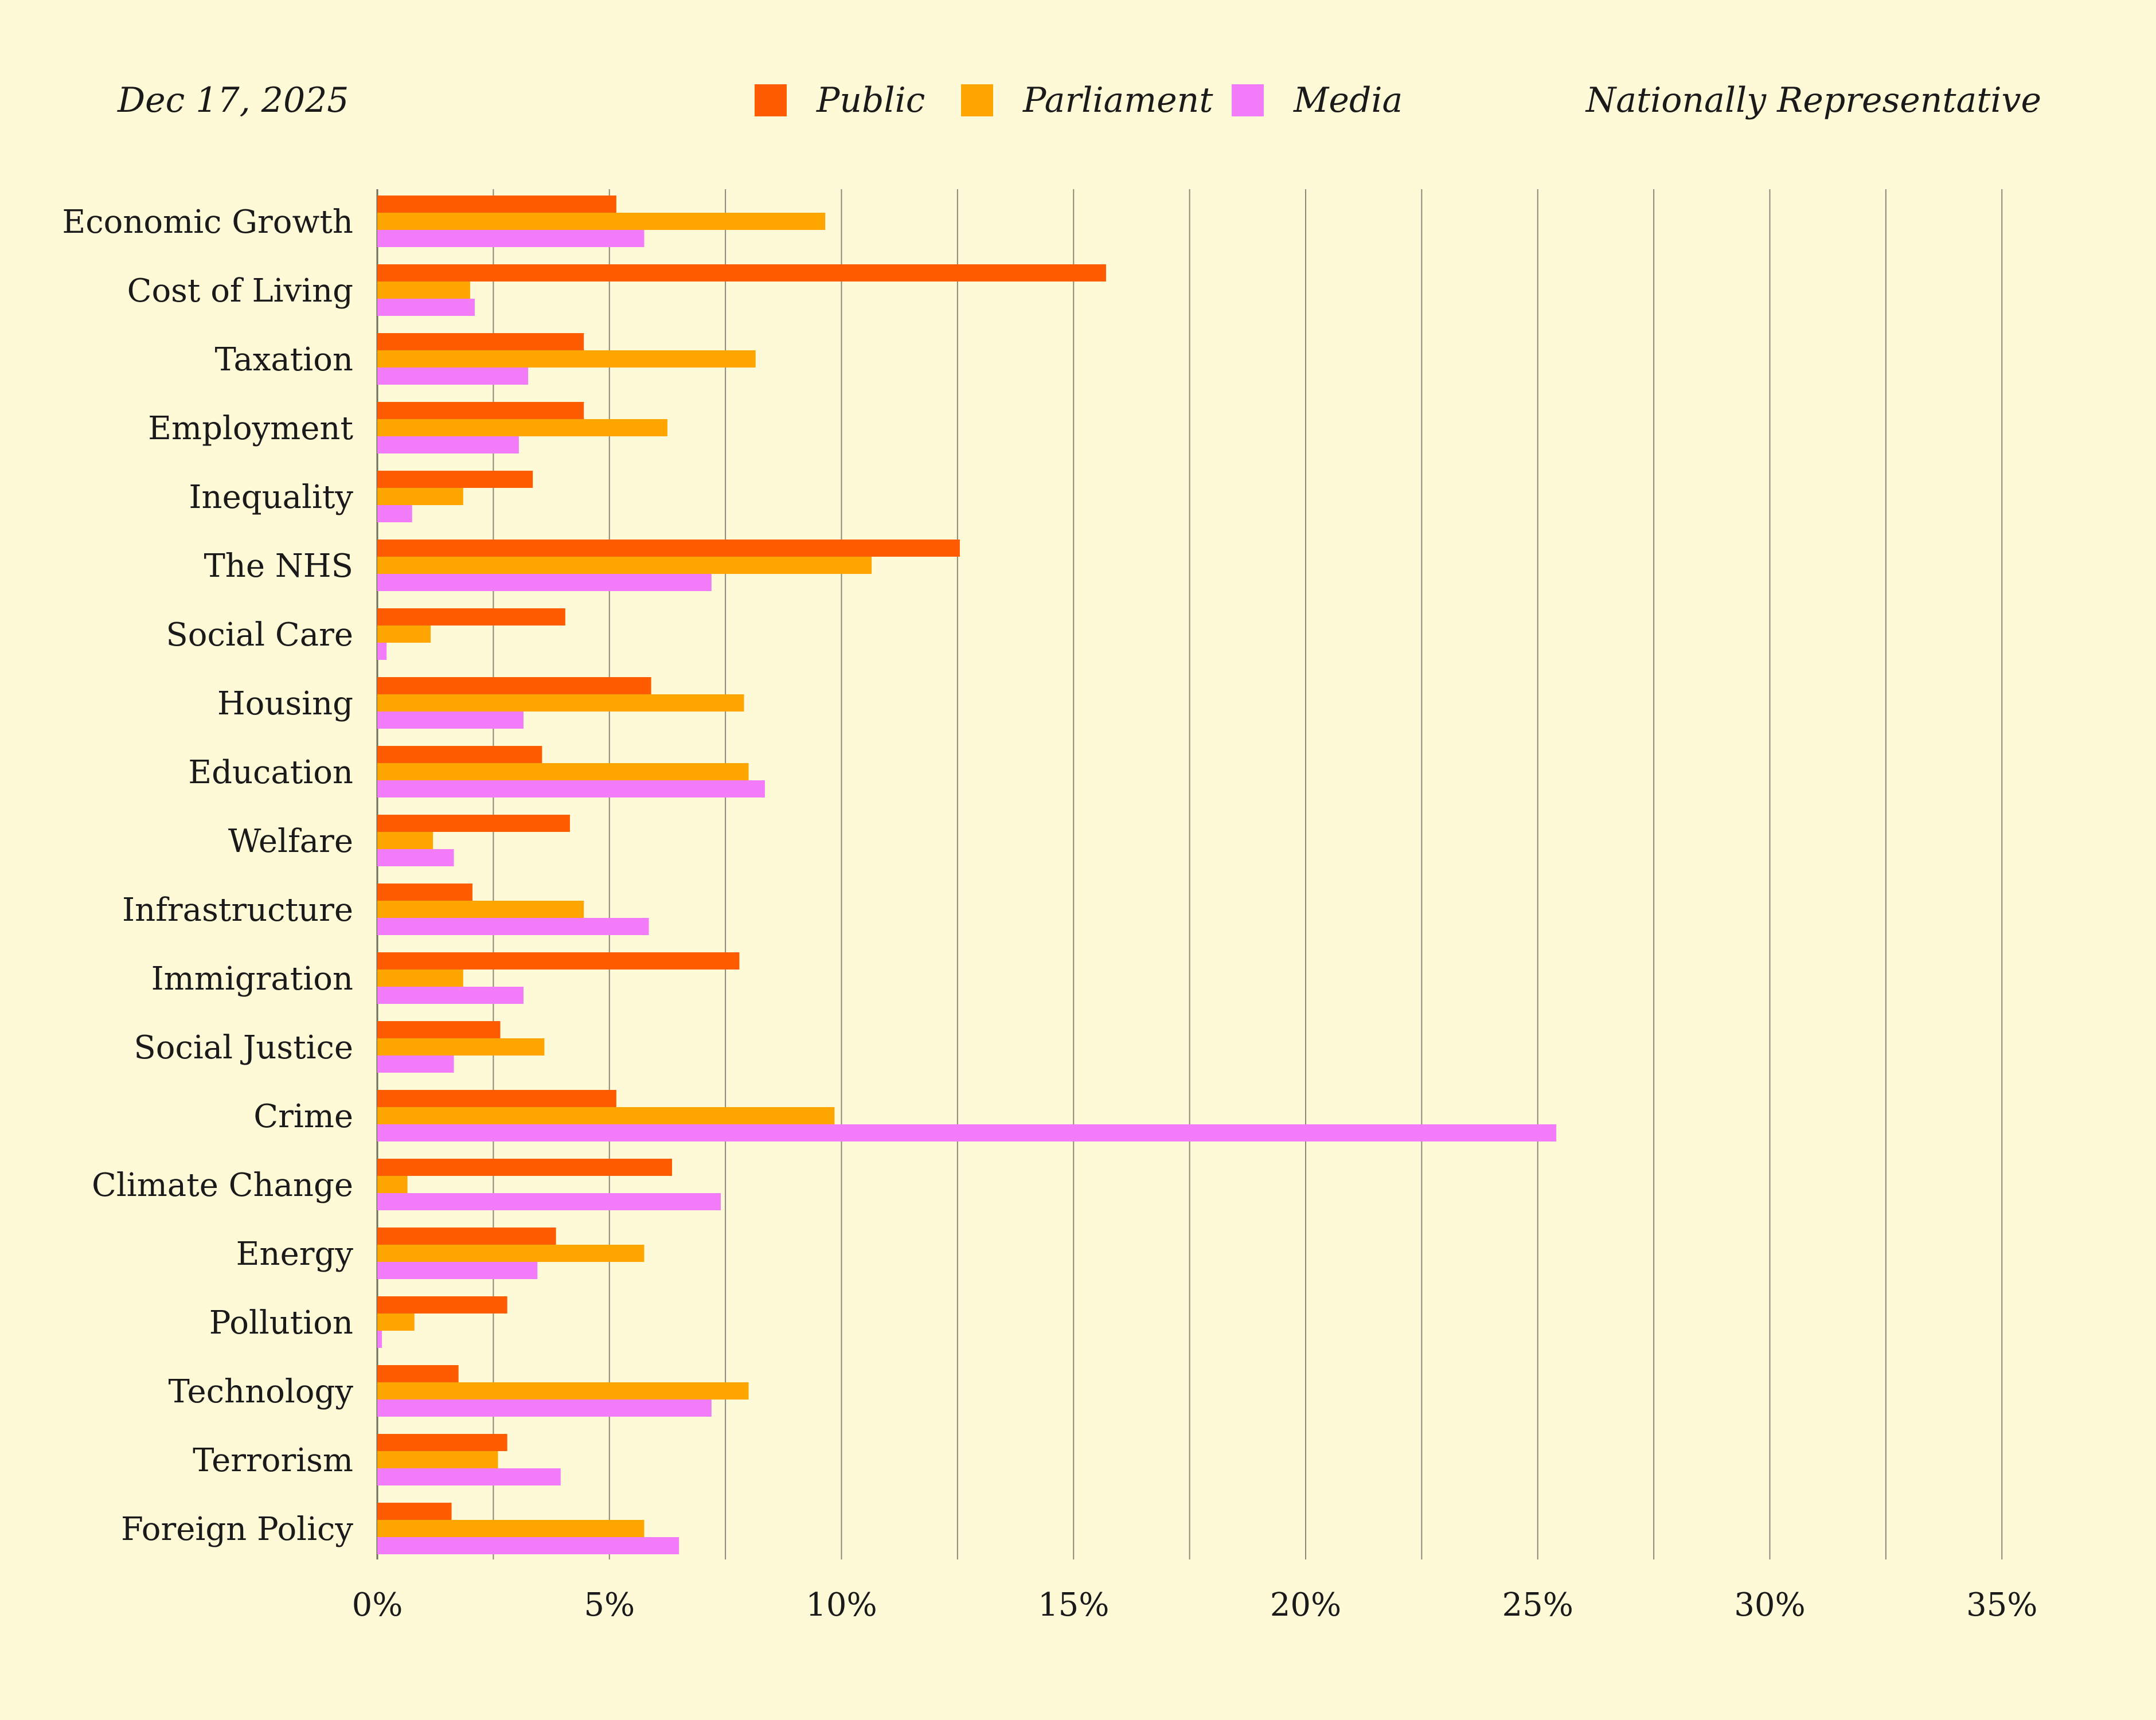 The width and height of the screenshot is (2156, 1720). What do you see at coordinates (405, 840) in the screenshot?
I see `bar-parliament-welfare` at bounding box center [405, 840].